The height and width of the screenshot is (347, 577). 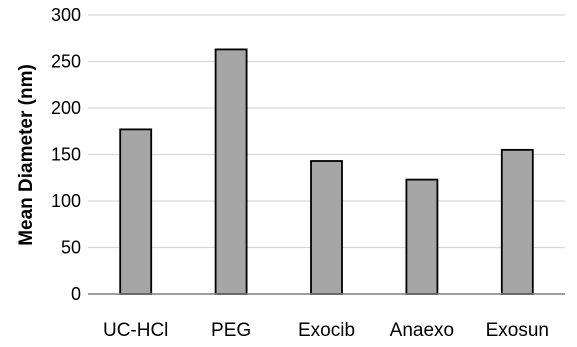 I want to click on y-tick-label: 150, so click(x=66, y=155).